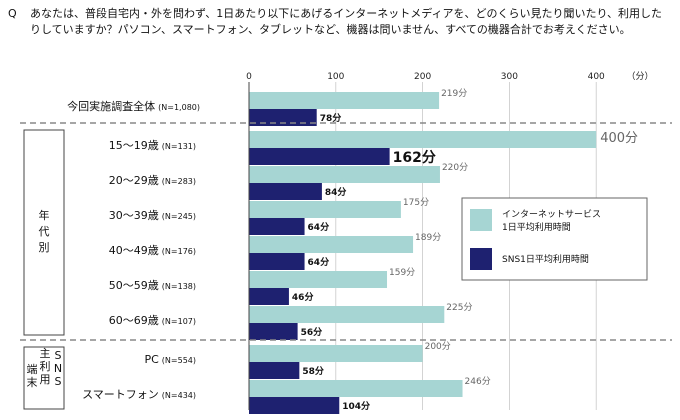  Describe the element at coordinates (32, 369) in the screenshot. I see `group-label-device-char: 端` at that location.